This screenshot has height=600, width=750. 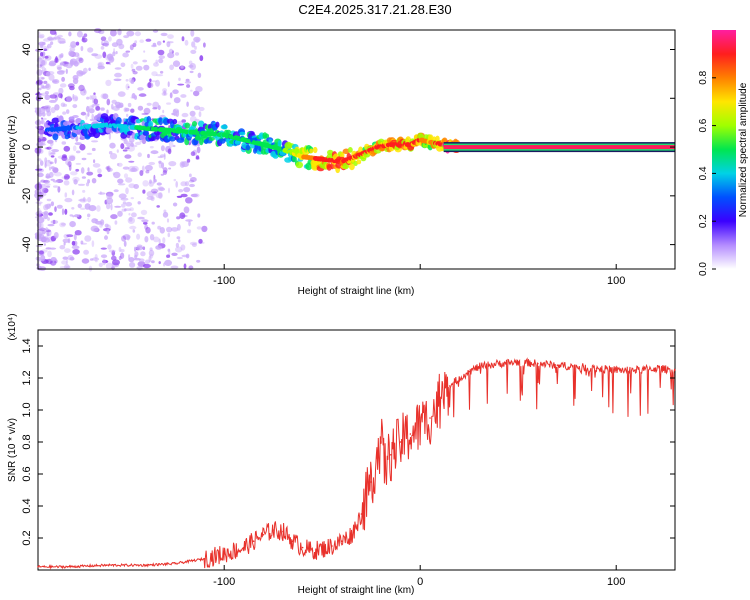 What do you see at coordinates (27, 49) in the screenshot?
I see `spectrogram-y-tick-label: 40` at bounding box center [27, 49].